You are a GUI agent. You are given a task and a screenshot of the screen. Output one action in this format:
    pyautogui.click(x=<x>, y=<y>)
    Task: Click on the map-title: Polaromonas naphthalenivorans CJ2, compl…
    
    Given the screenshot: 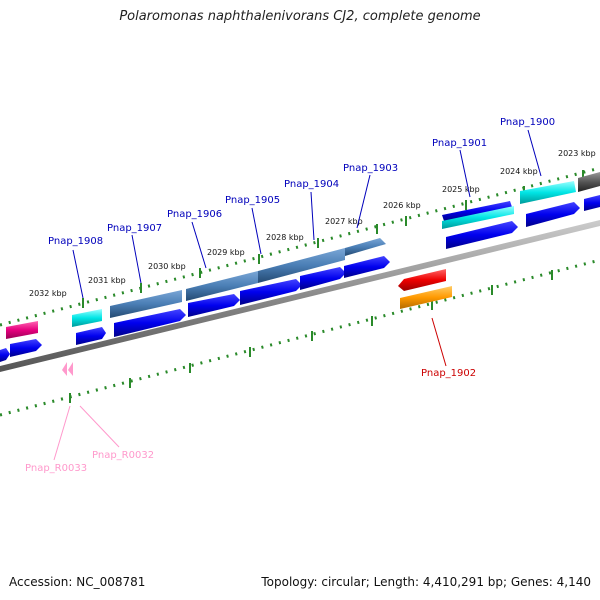 What is the action you would take?
    pyautogui.click(x=300, y=16)
    